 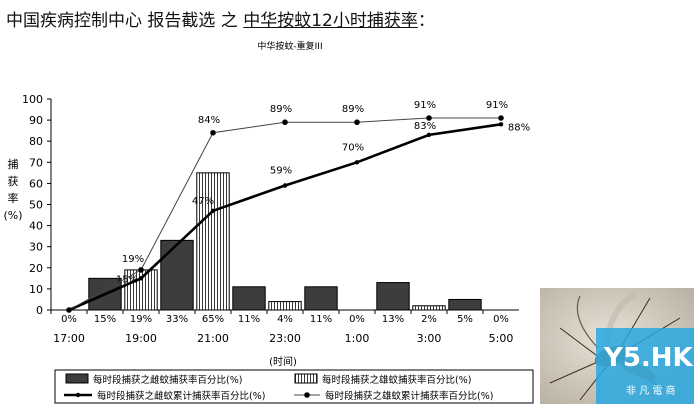 What do you see at coordinates (105, 319) in the screenshot?
I see `bar-value-label: 15%` at bounding box center [105, 319].